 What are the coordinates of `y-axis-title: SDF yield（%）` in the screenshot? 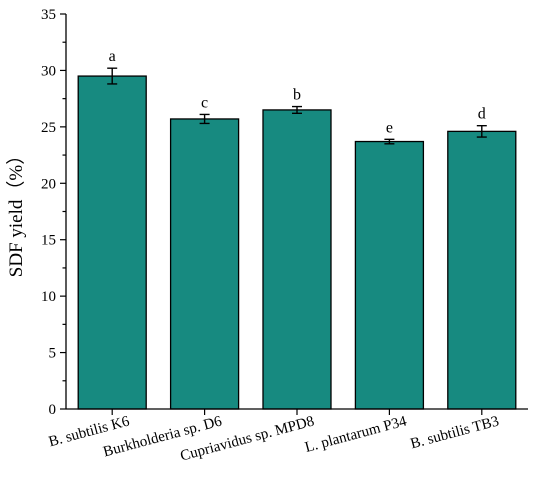 It's located at (16, 211).